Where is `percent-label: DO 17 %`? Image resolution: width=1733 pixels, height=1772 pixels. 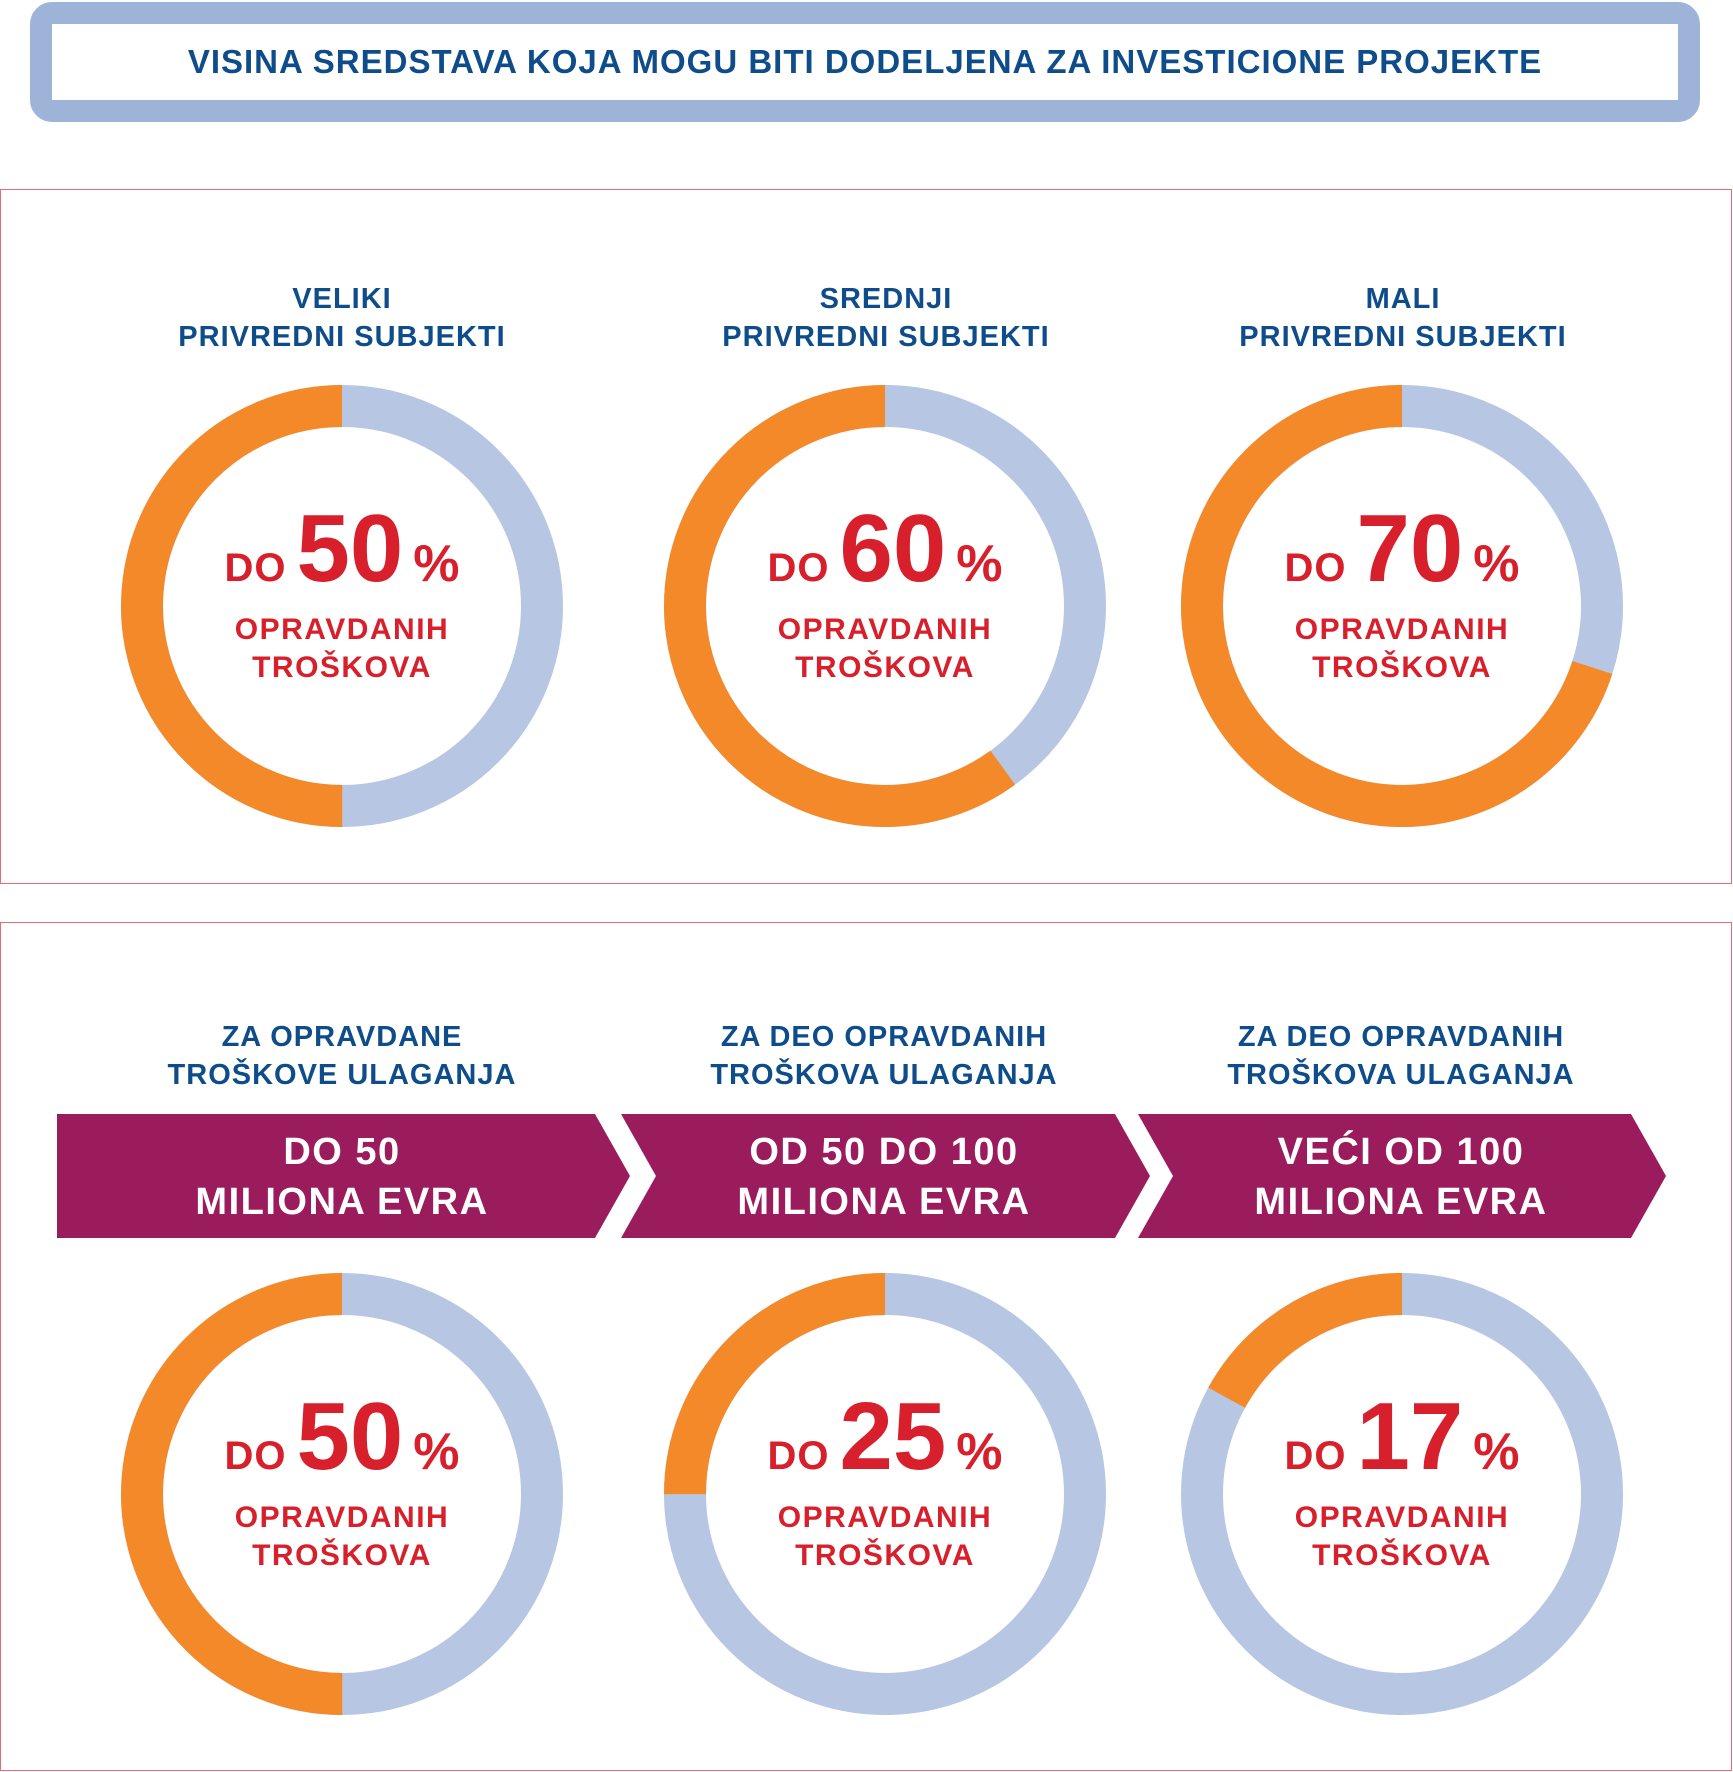 percent-label: DO 17 % is located at coordinates (1401, 1437).